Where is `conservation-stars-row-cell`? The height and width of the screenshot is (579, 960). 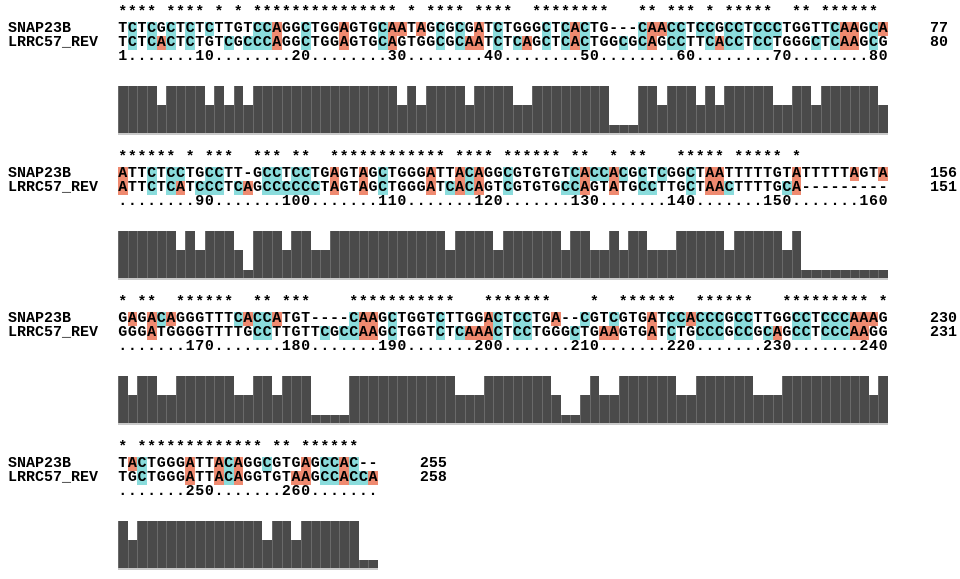
conservation-stars-row-cell is located at coordinates (421, 13).